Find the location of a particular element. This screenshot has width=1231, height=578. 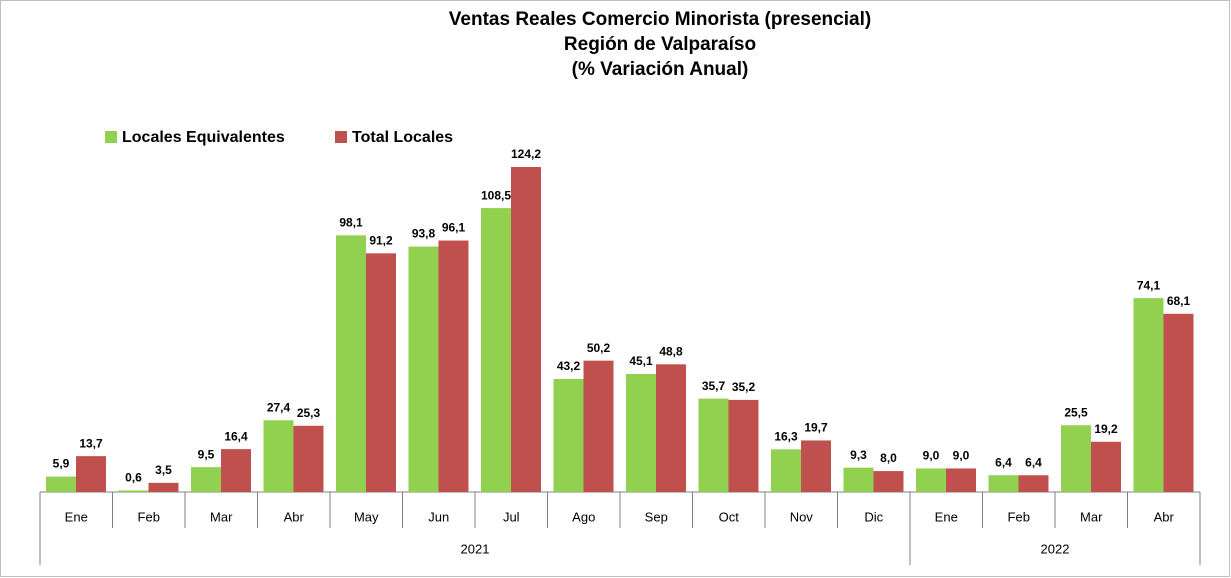

data-label: 68,1 is located at coordinates (1179, 301).